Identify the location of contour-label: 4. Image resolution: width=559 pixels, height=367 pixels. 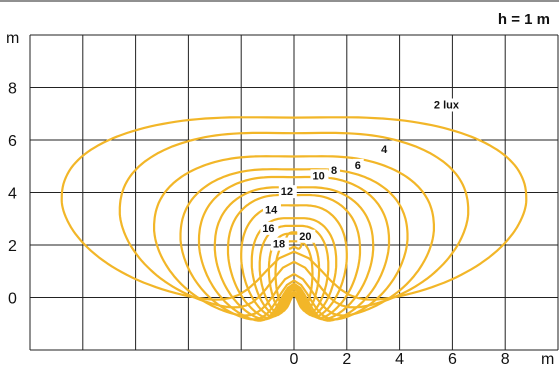
(384, 150).